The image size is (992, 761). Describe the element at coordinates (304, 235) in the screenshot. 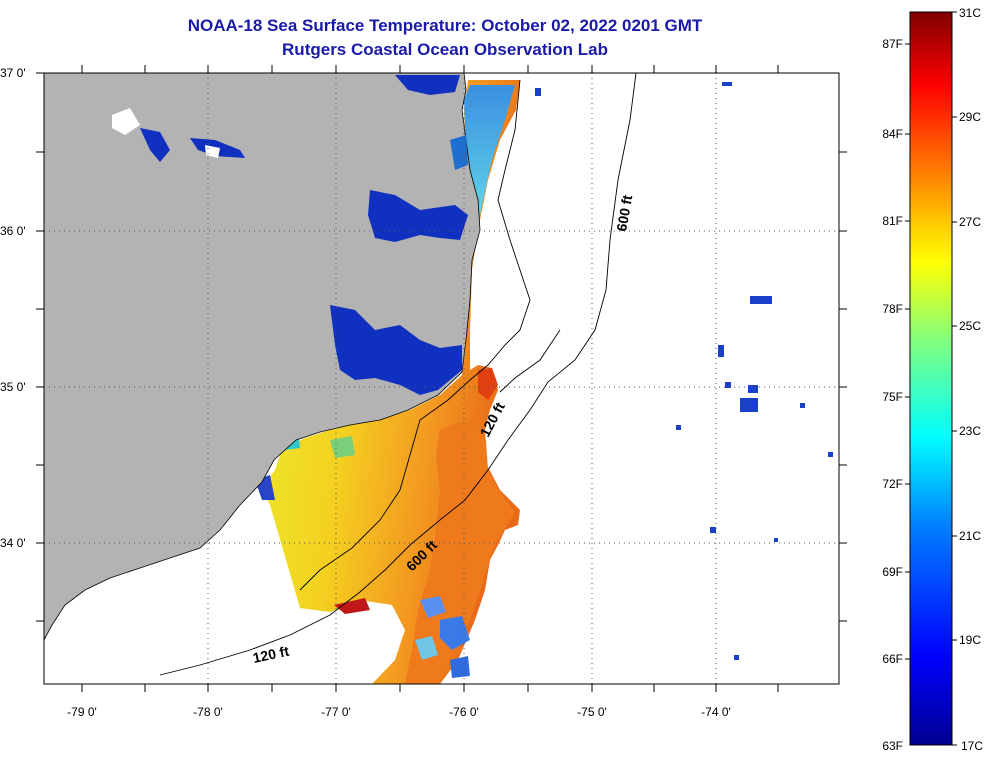

I see `estuaries` at that location.